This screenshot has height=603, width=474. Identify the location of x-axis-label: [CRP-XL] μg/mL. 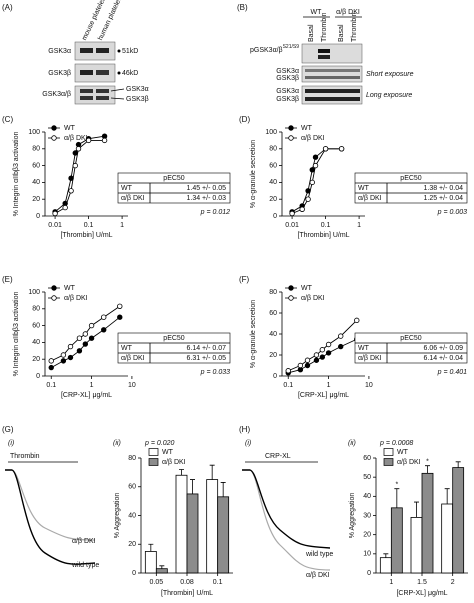
(421, 593).